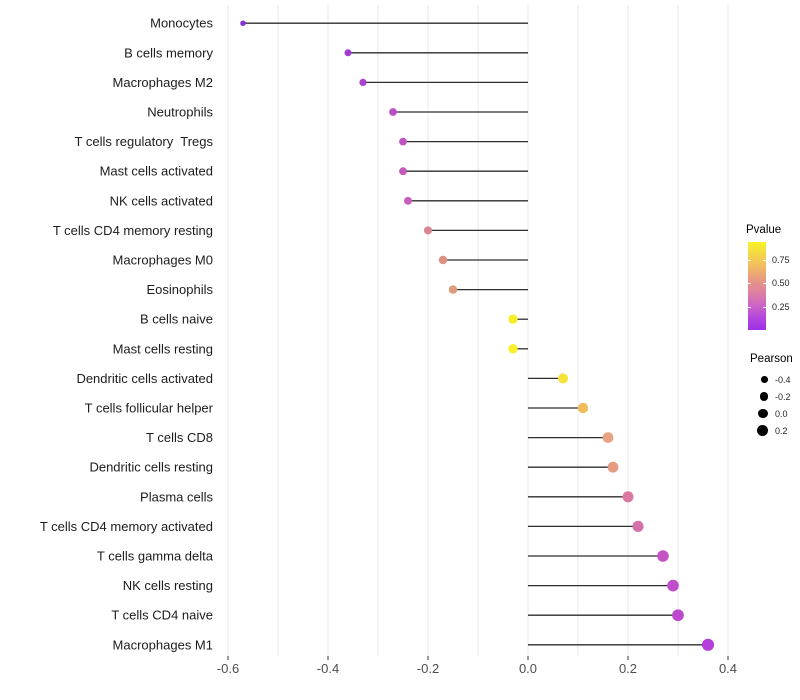 Image resolution: width=800 pixels, height=700 pixels. I want to click on category-label: T cells CD4 naive, so click(162, 615).